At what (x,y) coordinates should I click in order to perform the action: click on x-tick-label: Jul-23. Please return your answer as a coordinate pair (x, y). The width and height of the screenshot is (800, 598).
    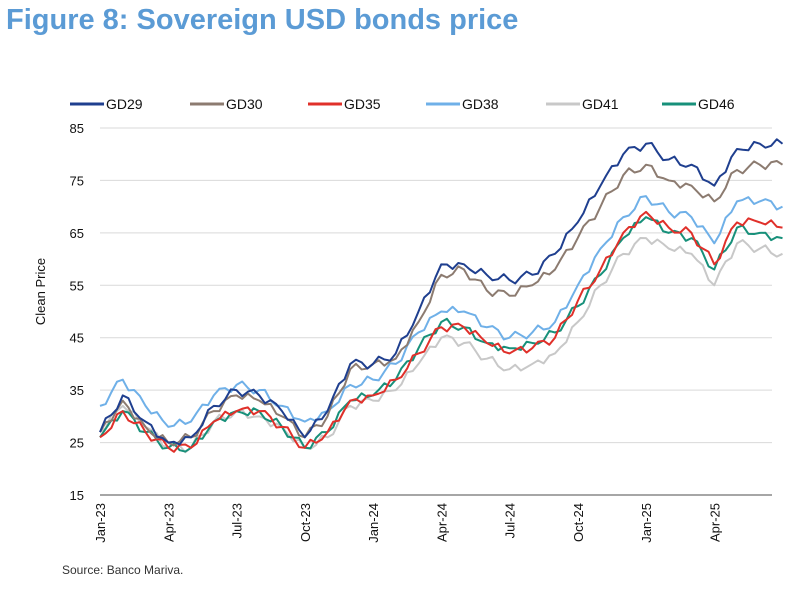
    Looking at the image, I should click on (237, 520).